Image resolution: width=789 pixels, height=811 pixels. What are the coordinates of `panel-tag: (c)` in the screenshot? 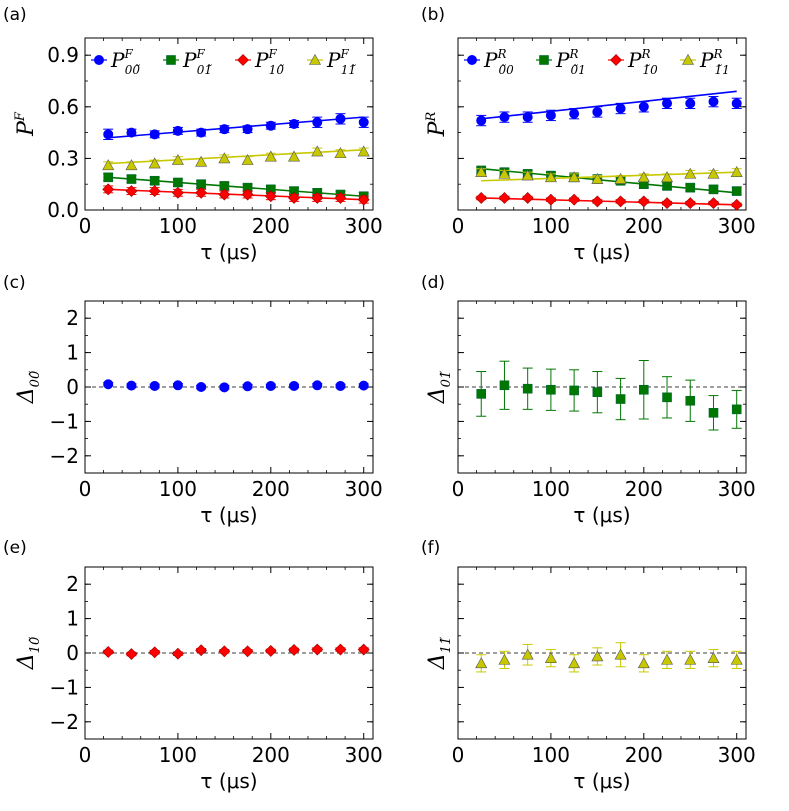 It's located at (14, 283).